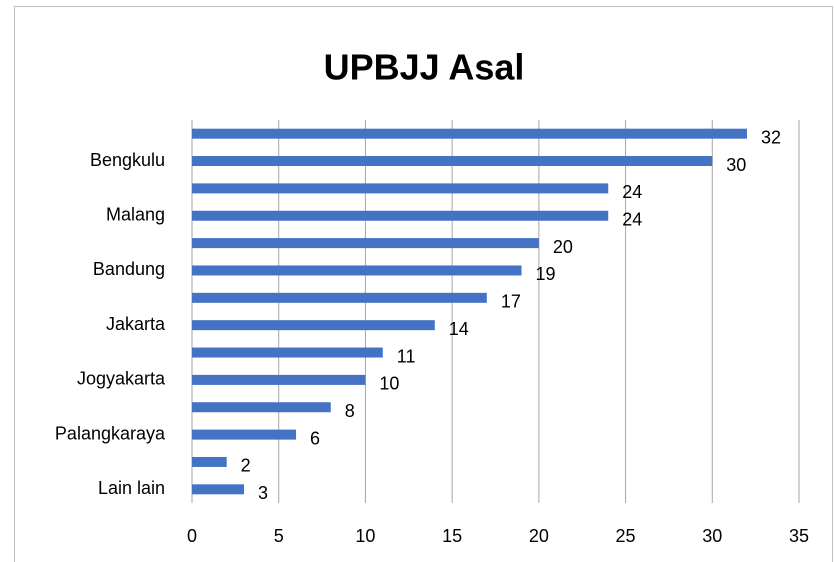 Image resolution: width=834 pixels, height=562 pixels. I want to click on chart-title: UPBJJ Asal, so click(424, 67).